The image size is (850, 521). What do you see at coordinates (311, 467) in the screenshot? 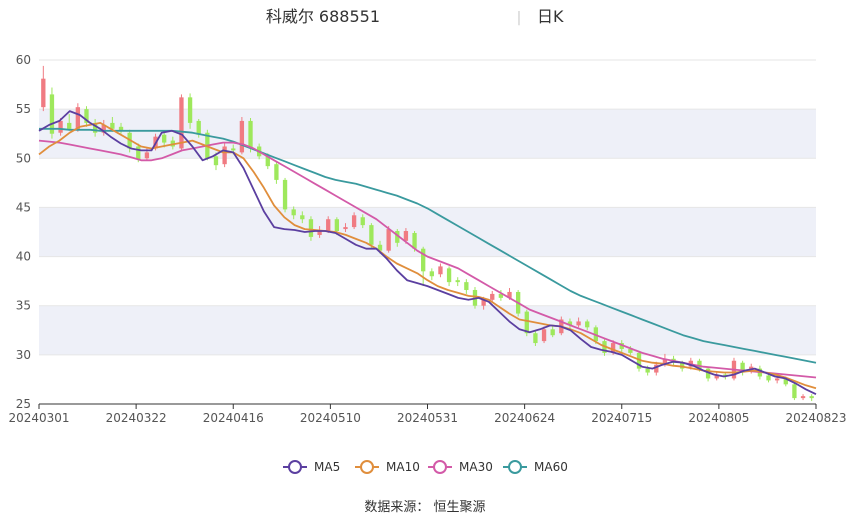
I see `legend-item-ma5: MA5` at bounding box center [311, 467].